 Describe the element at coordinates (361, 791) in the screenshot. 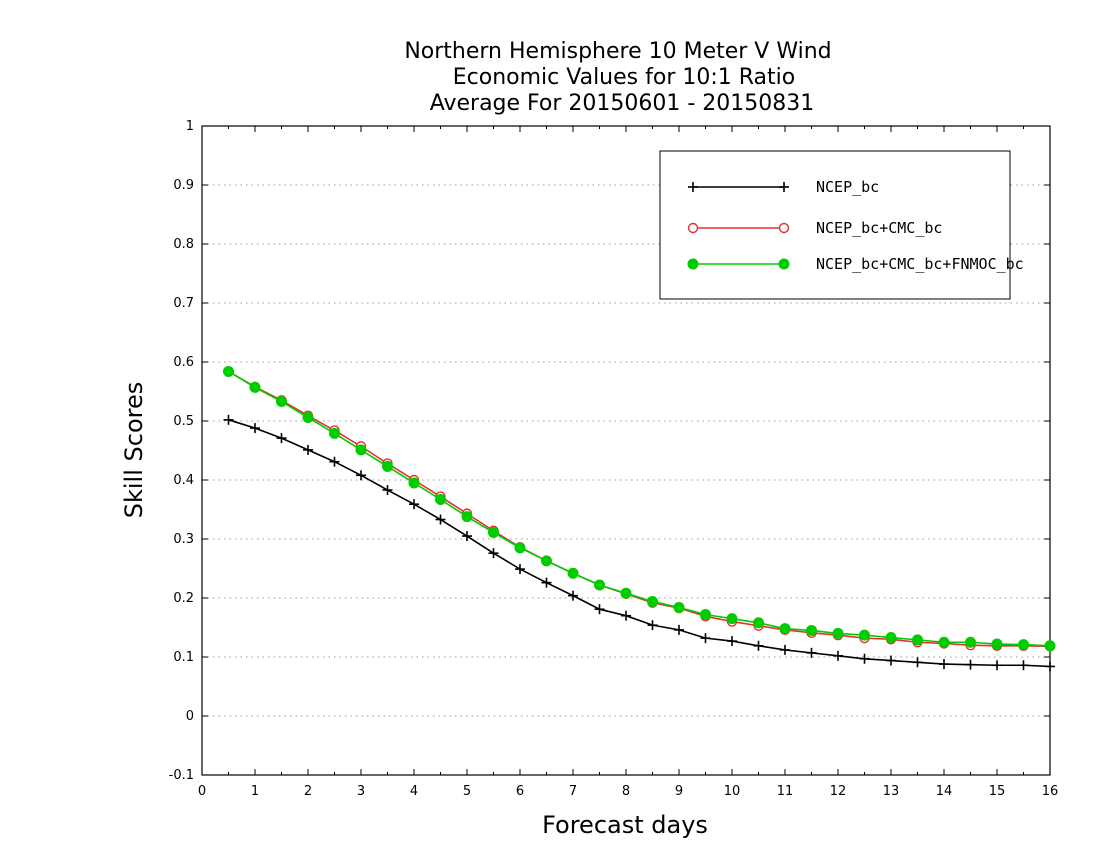

I see `x-tick-label: 3` at that location.